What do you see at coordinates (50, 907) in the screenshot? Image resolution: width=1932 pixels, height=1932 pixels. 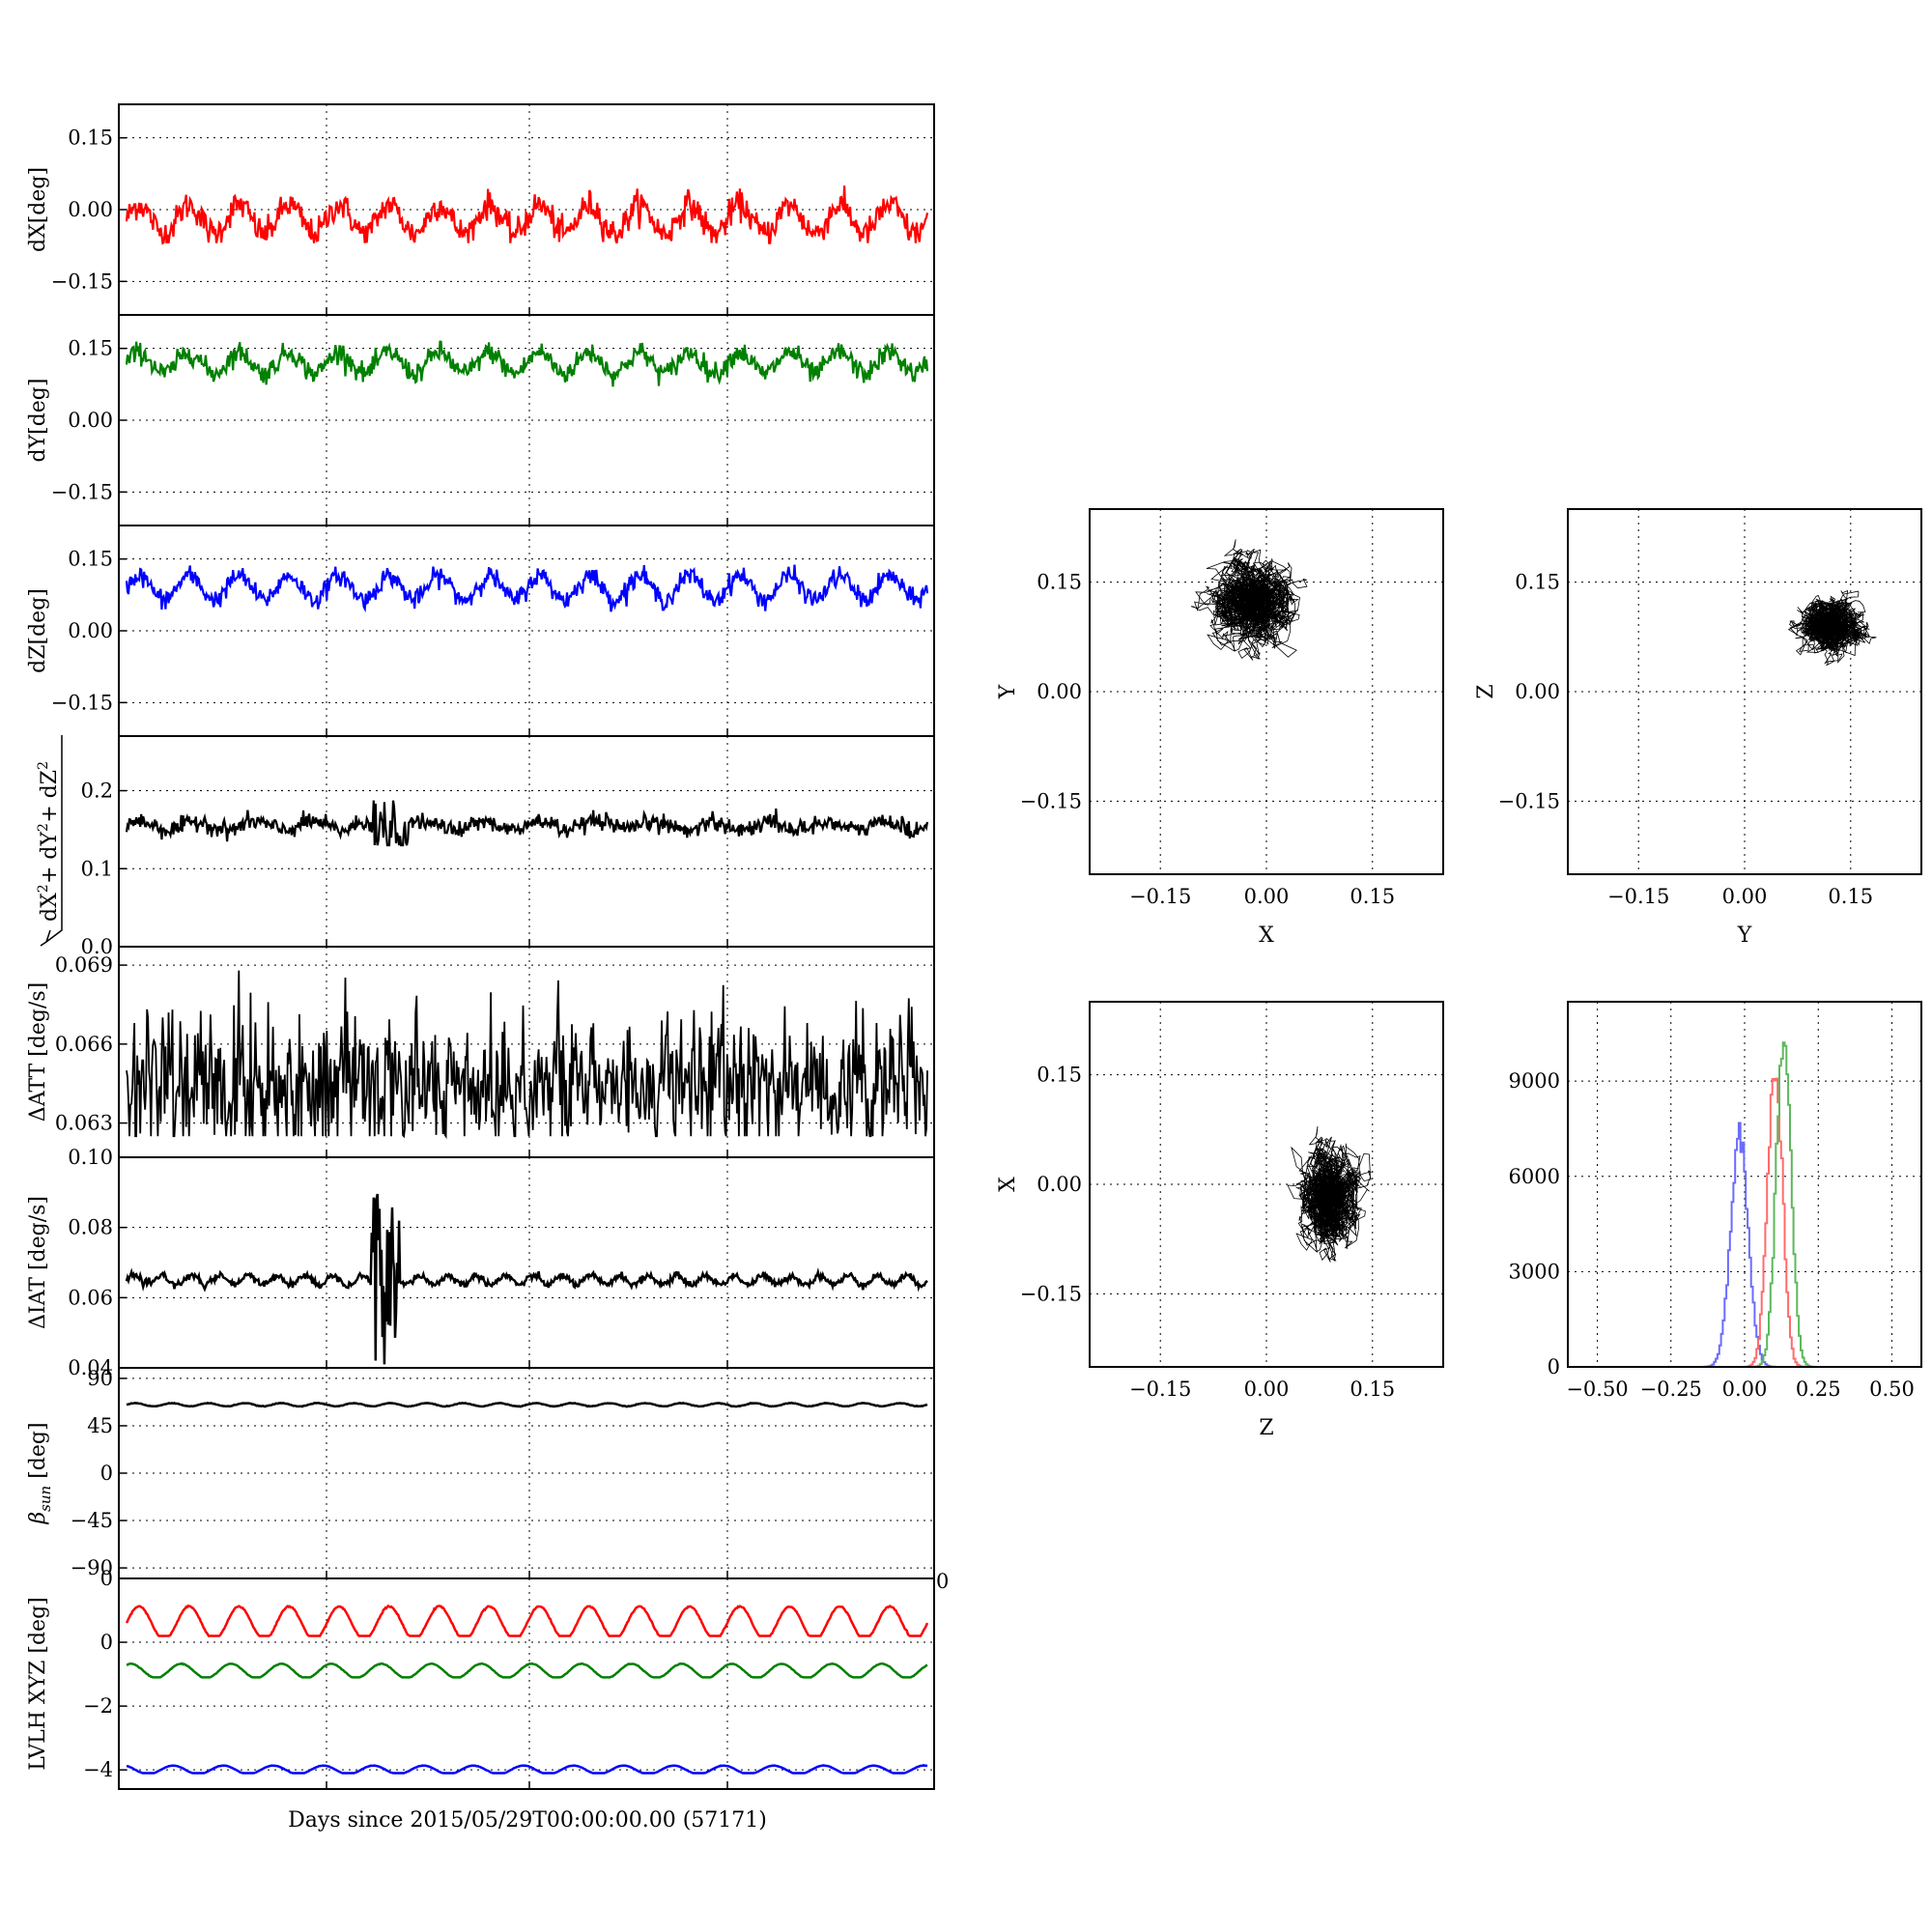 I see `label-part: dX` at bounding box center [50, 907].